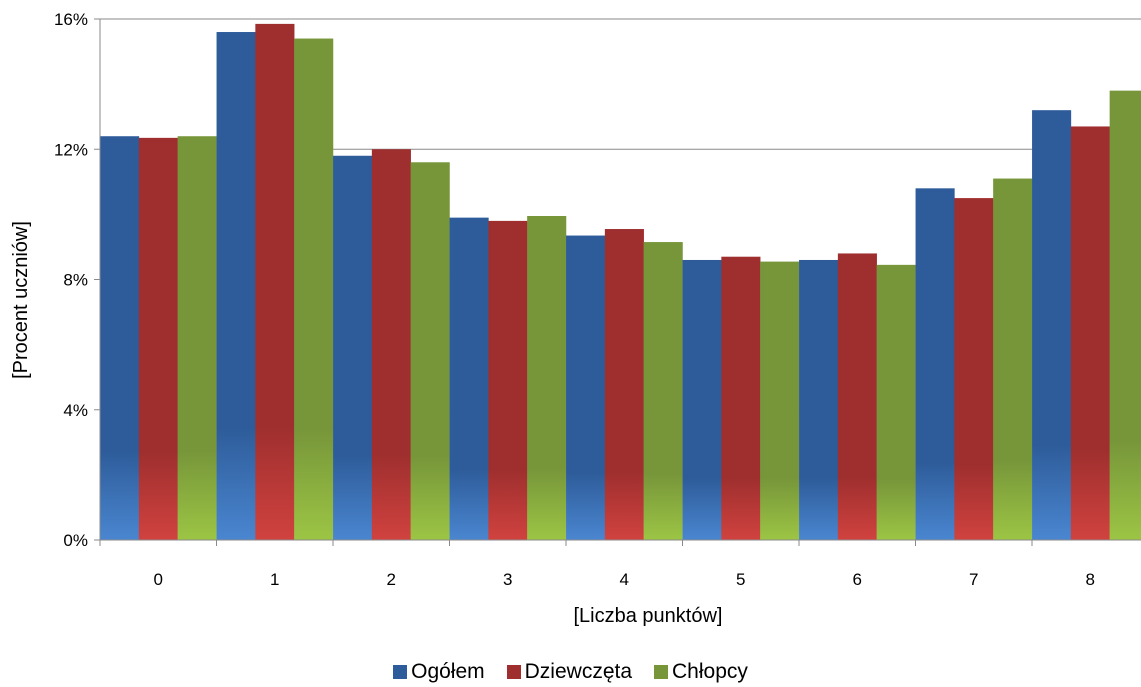 The height and width of the screenshot is (687, 1141). I want to click on bar-ogółem-2, so click(353, 347).